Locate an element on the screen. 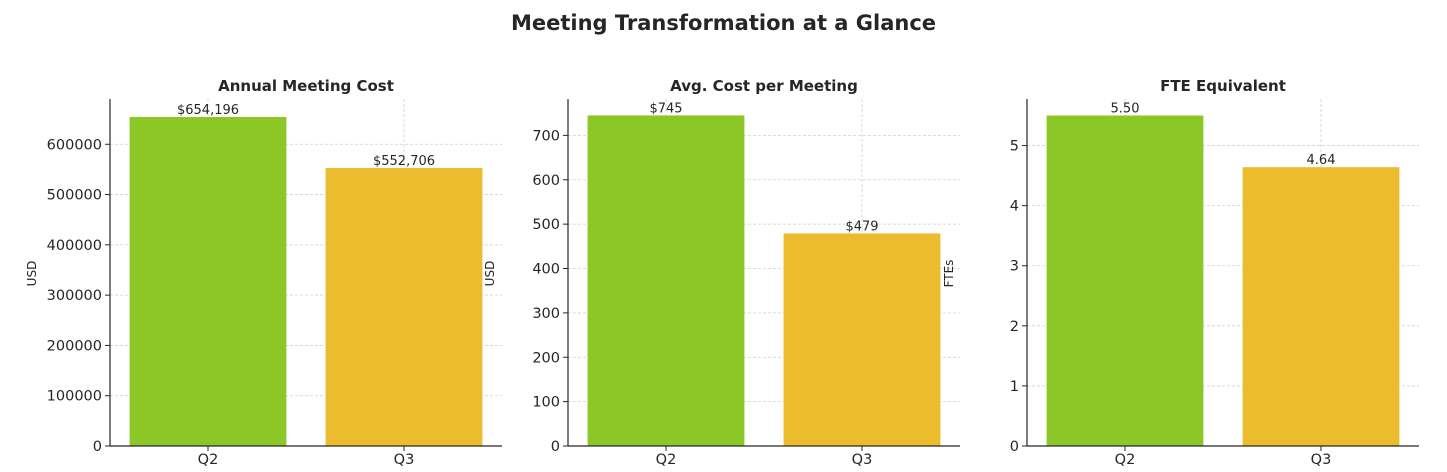  y-tick-label: 100000 is located at coordinates (74, 397).